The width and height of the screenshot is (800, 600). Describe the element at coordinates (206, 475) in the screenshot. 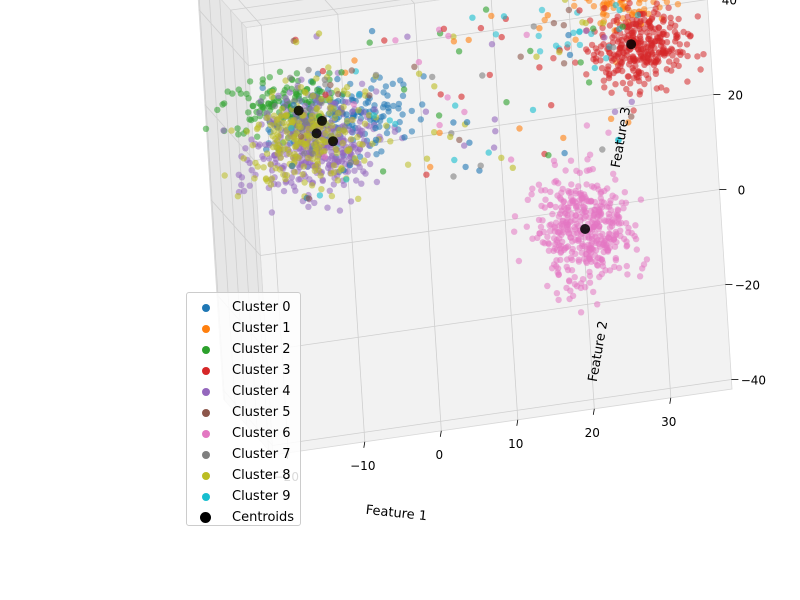

I see `legend-marker` at that location.